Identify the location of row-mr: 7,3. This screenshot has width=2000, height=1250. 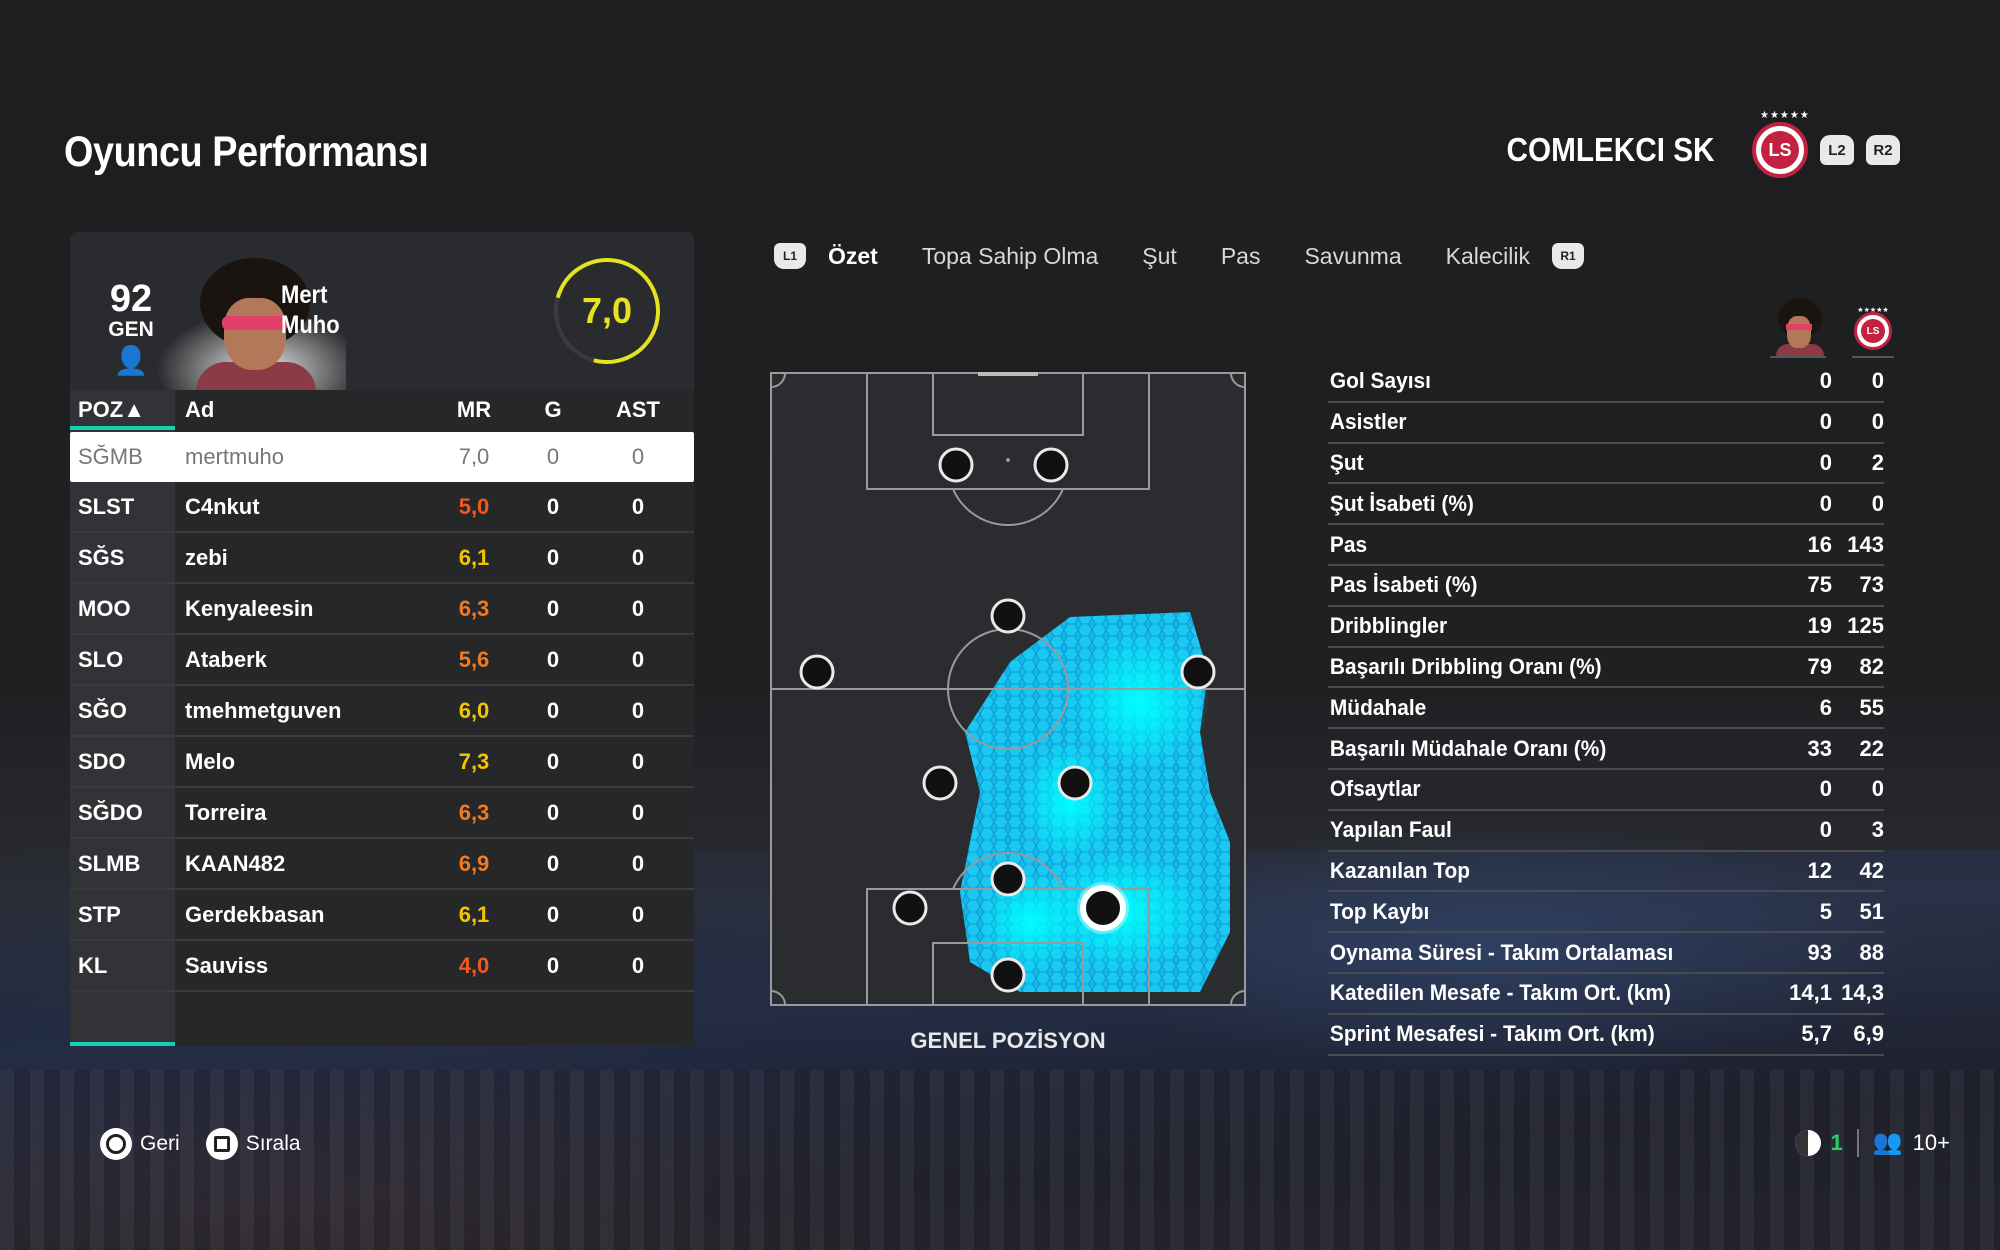
(474, 761).